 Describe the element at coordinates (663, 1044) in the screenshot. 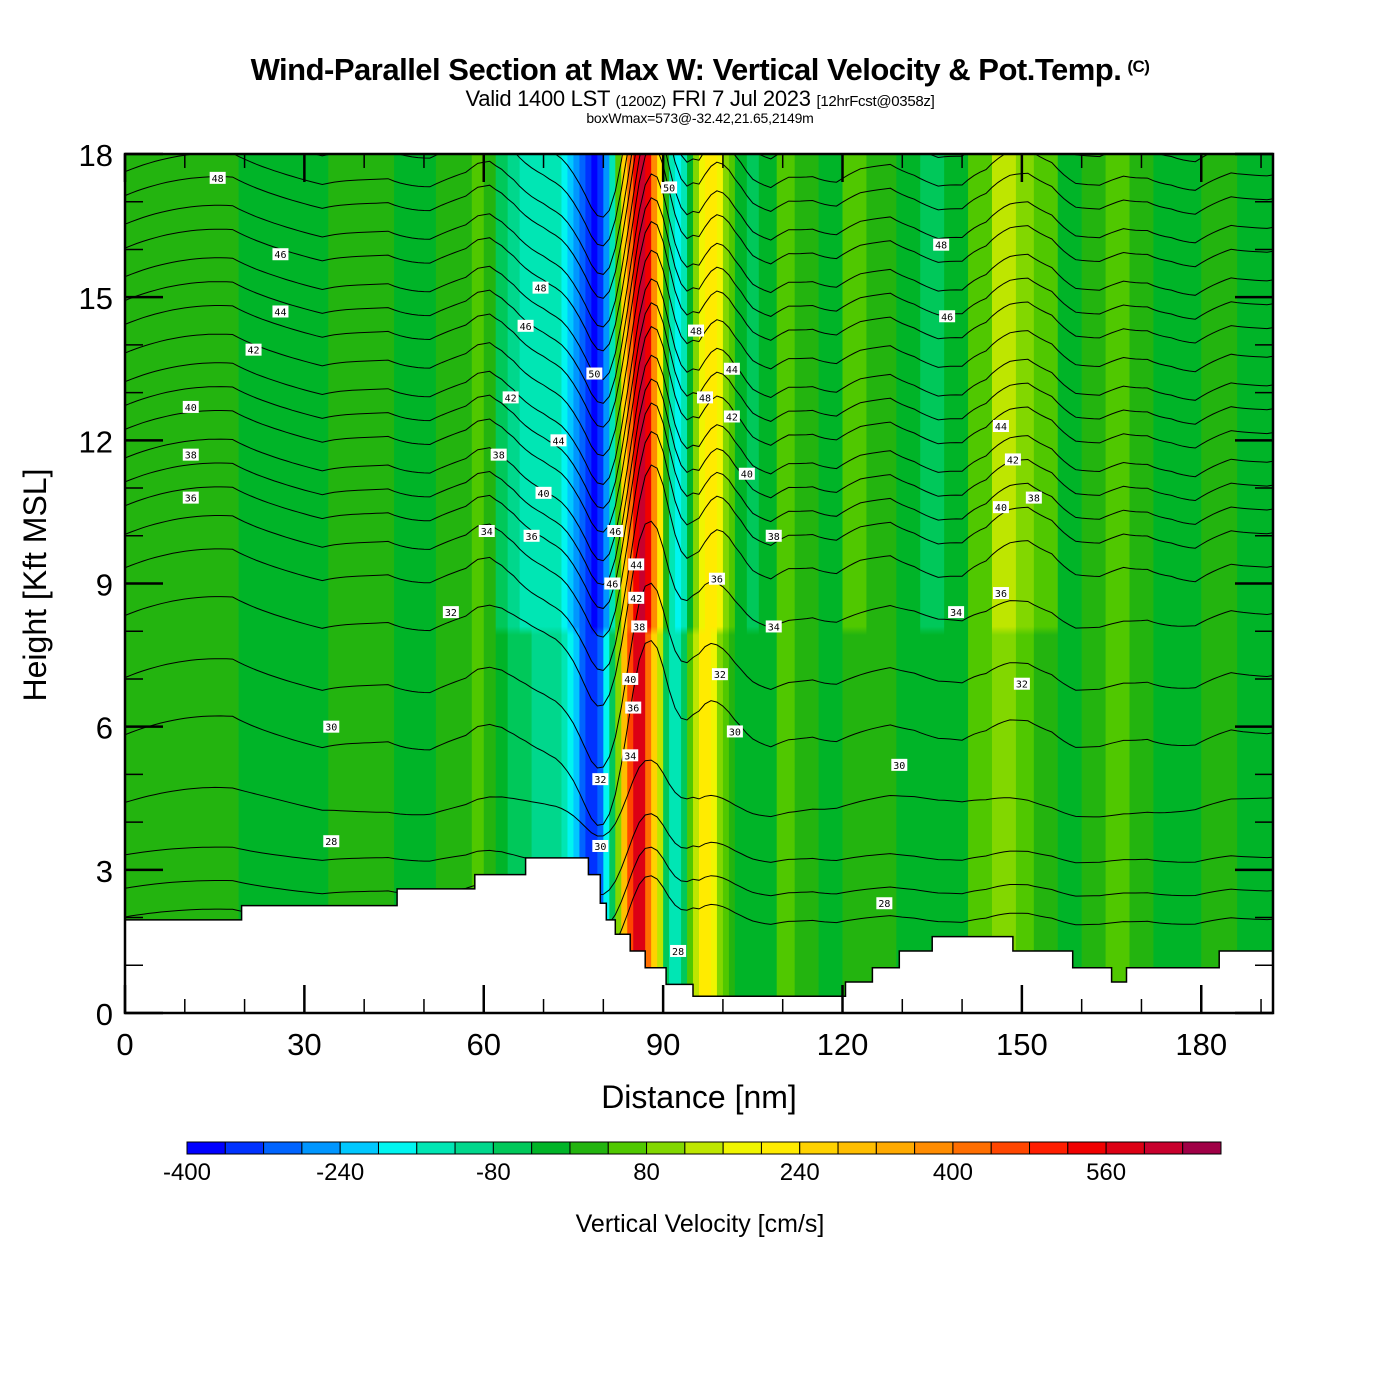

I see `x-tick-label: 90` at that location.